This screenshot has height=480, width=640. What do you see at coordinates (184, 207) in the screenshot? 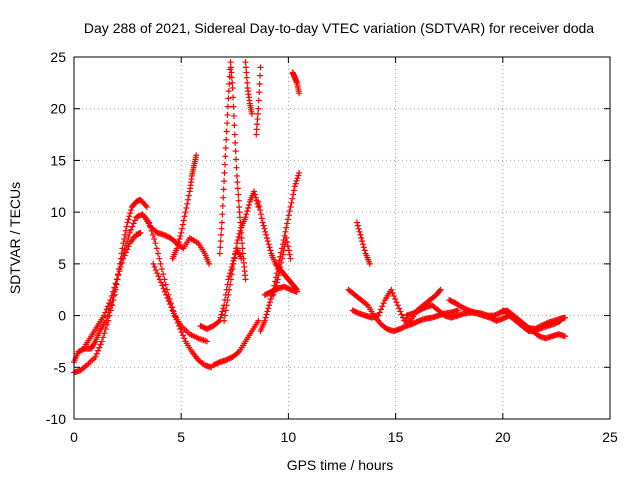
I see `series-track-f` at bounding box center [184, 207].